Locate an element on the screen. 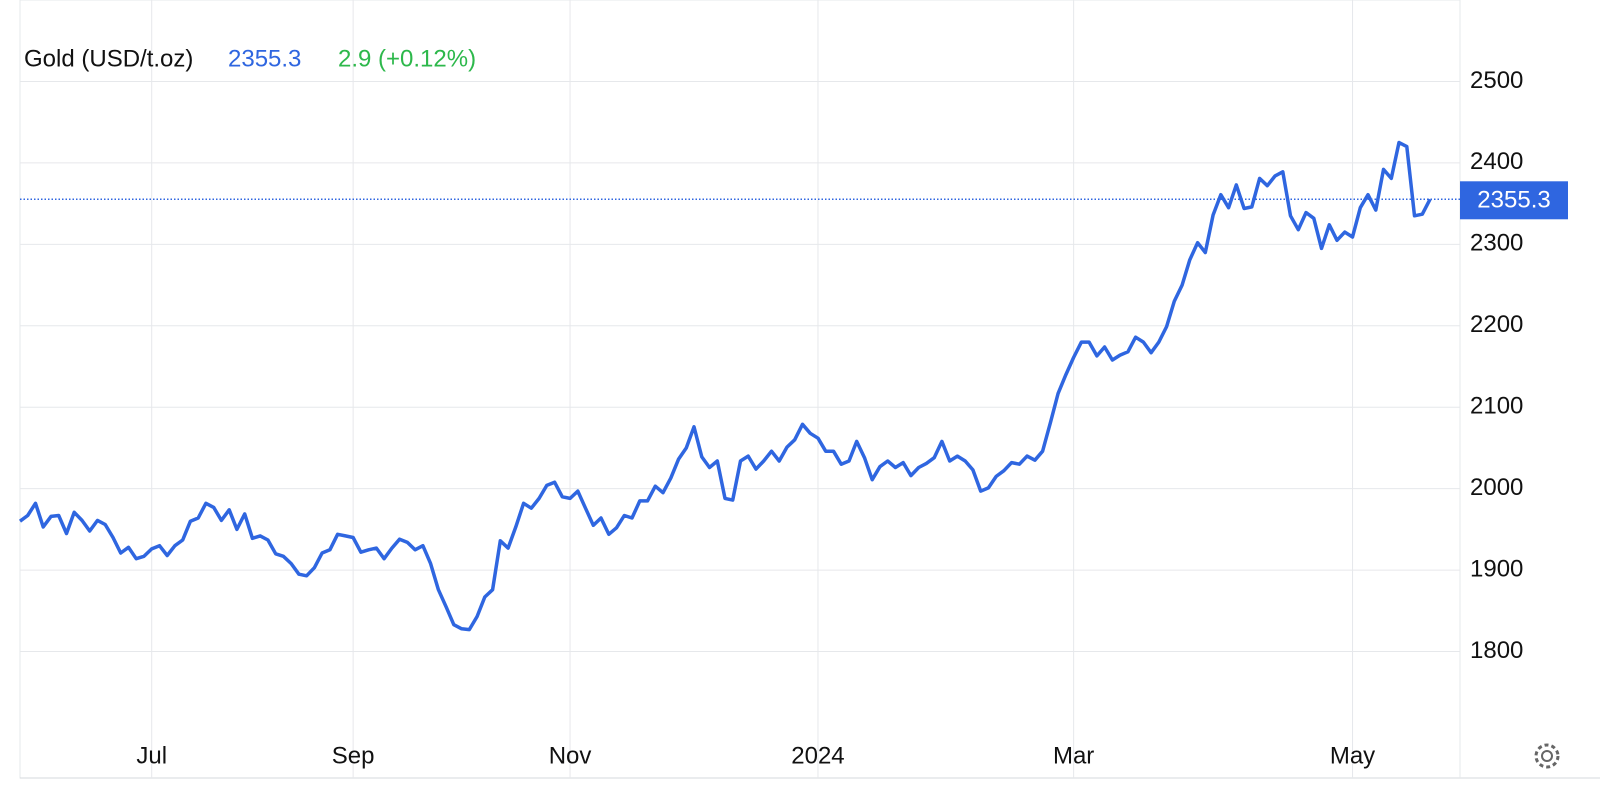 Image resolution: width=1600 pixels, height=800 pixels. y-tick-label: 1800 is located at coordinates (1496, 650).